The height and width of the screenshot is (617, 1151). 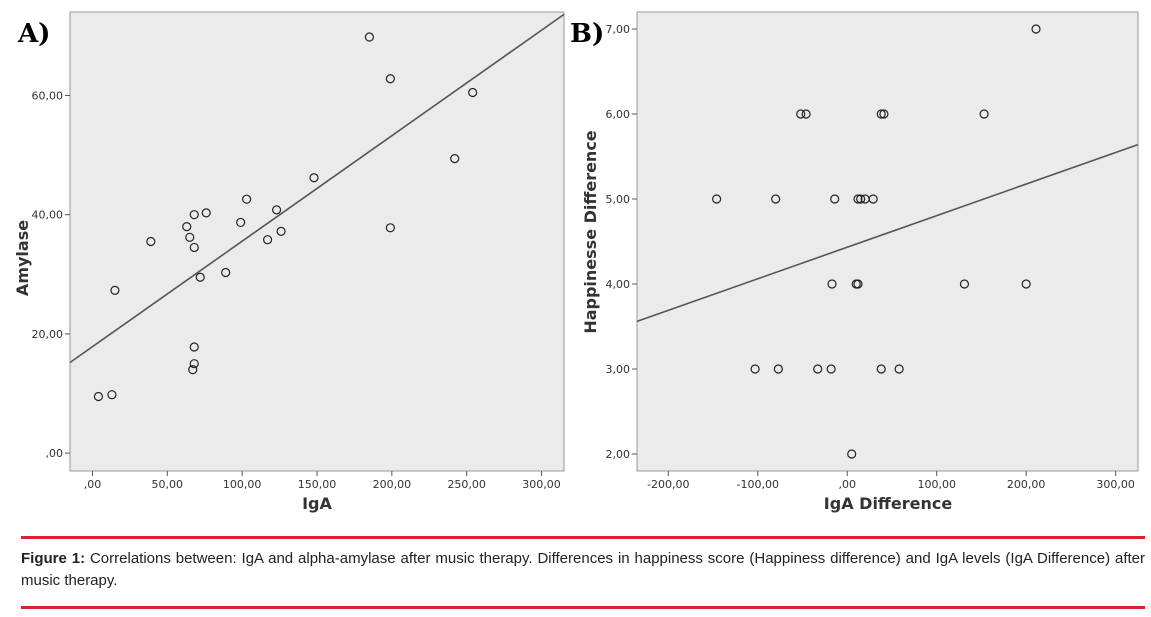 What do you see at coordinates (618, 29) in the screenshot?
I see `panel-b-y-tick-label: 7,00` at bounding box center [618, 29].